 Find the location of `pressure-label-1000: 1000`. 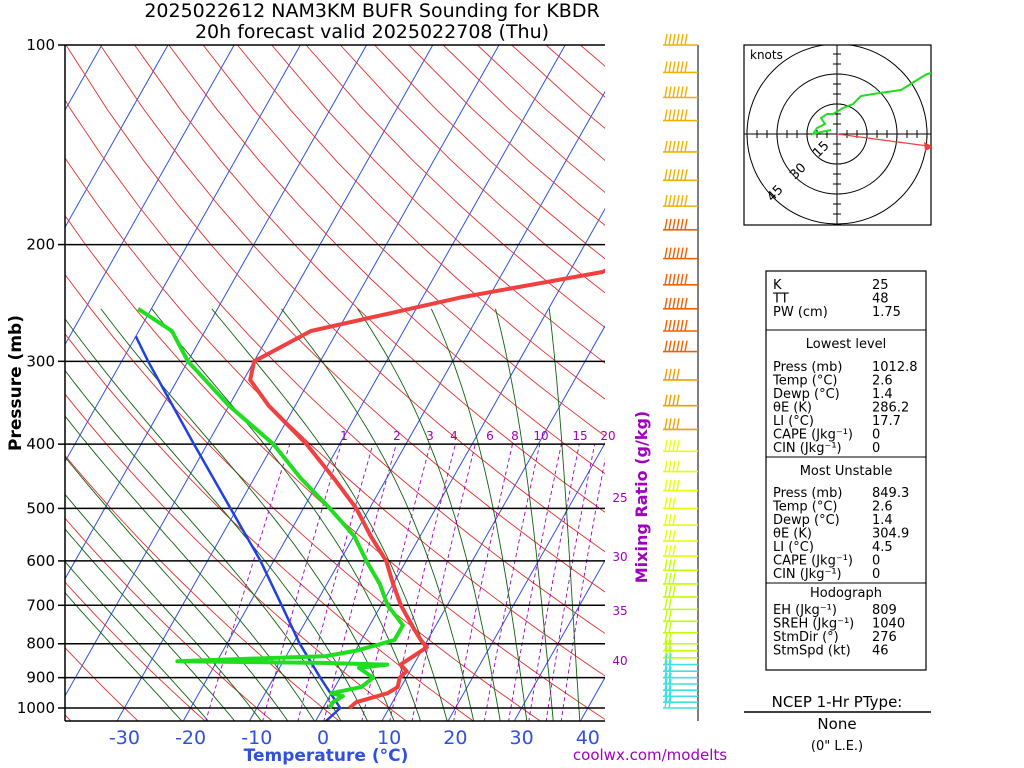

pressure-label-1000: 1000 is located at coordinates (36, 708).